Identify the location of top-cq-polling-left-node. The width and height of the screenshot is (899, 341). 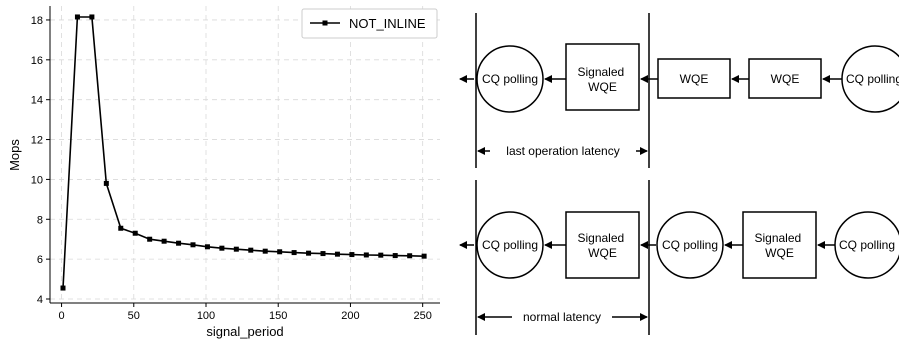
(510, 79).